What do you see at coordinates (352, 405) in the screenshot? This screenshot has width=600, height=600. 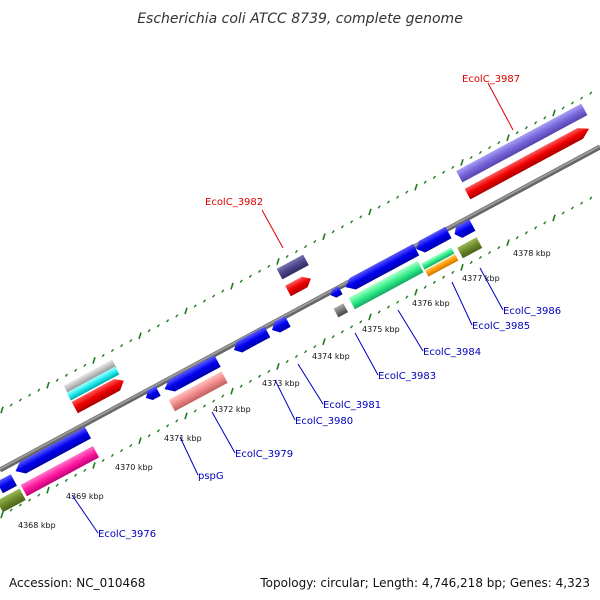 I see `gene-label: EcolC_3981` at bounding box center [352, 405].